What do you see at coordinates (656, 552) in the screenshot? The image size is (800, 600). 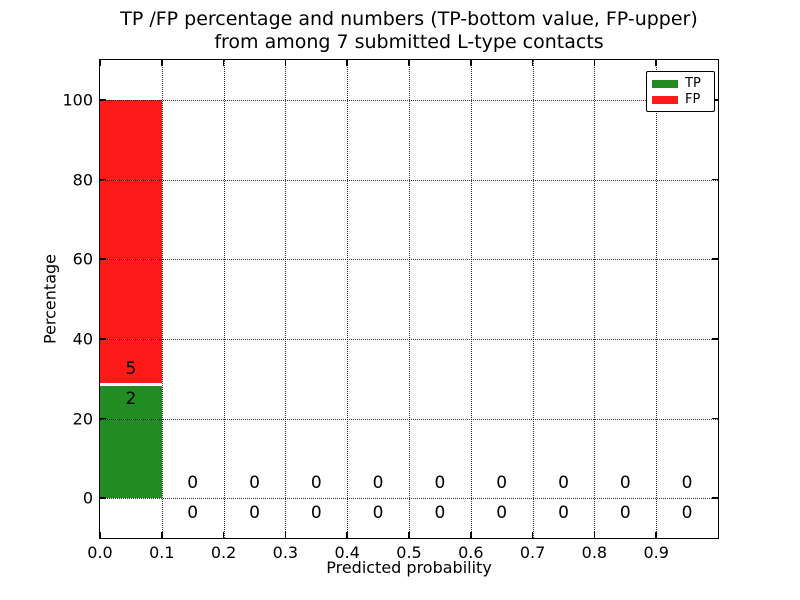 I see `x-tick-label: 0.9` at bounding box center [656, 552].